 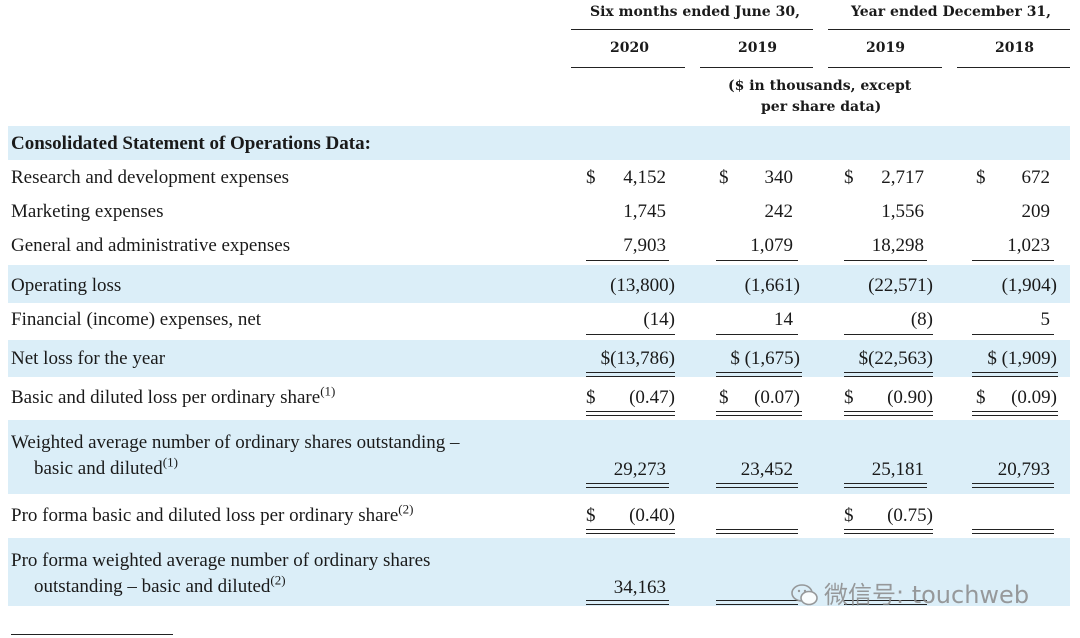 What do you see at coordinates (629, 48) in the screenshot?
I see `year-header-2020: 2020` at bounding box center [629, 48].